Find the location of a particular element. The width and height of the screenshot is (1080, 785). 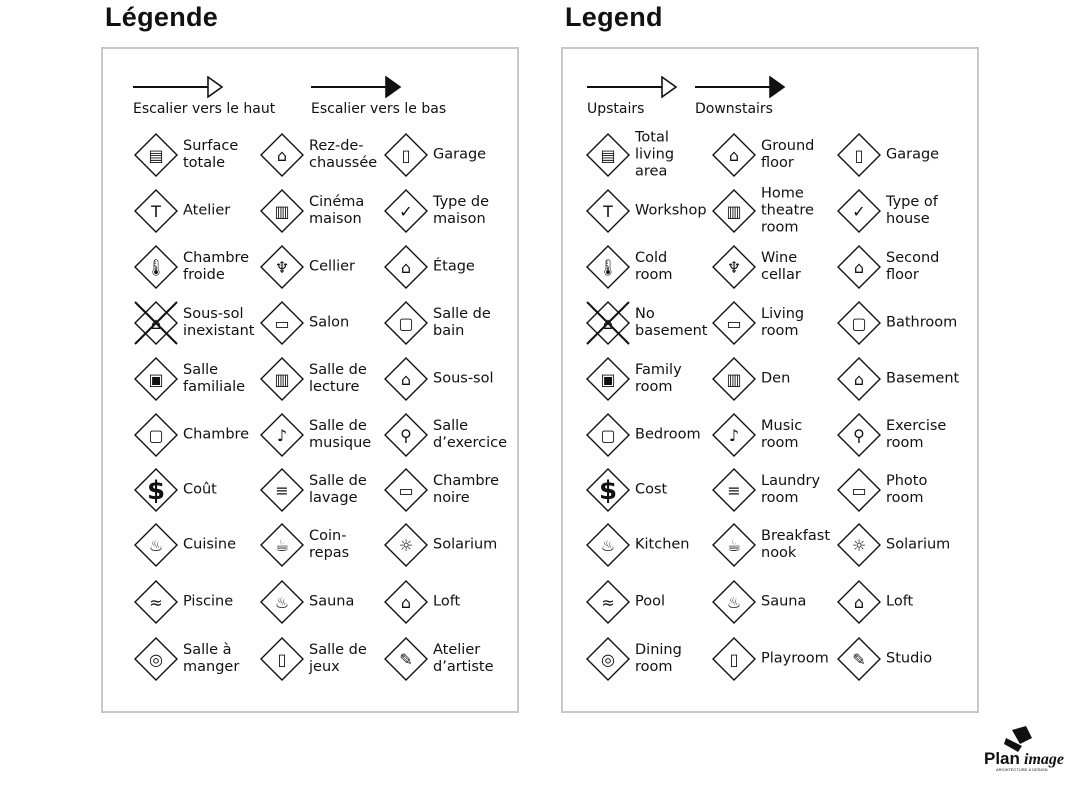

book-icon: ▥ is located at coordinates (734, 379).